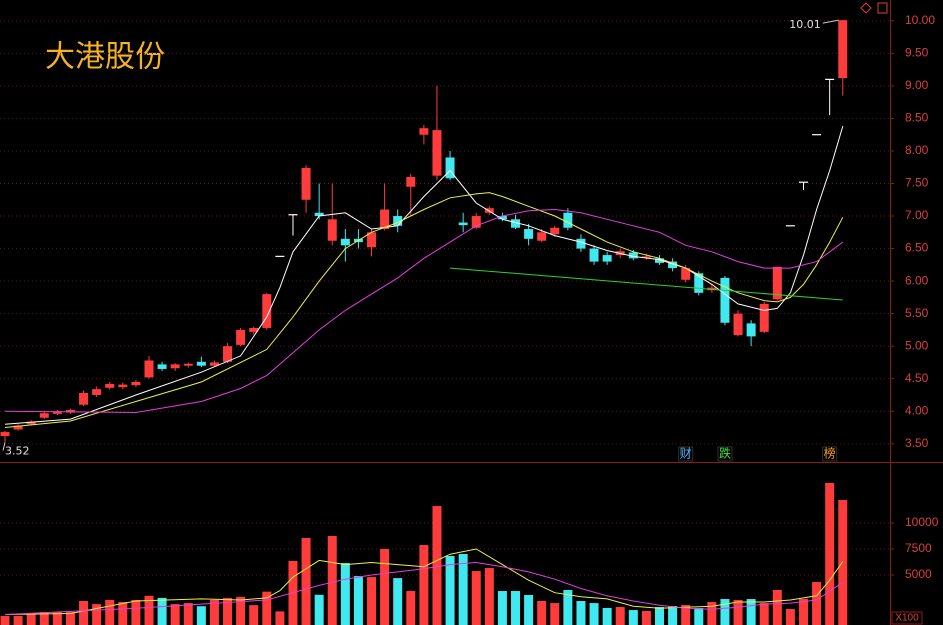 The width and height of the screenshot is (943, 625). I want to click on y-tick-label: 3.50, so click(917, 443).